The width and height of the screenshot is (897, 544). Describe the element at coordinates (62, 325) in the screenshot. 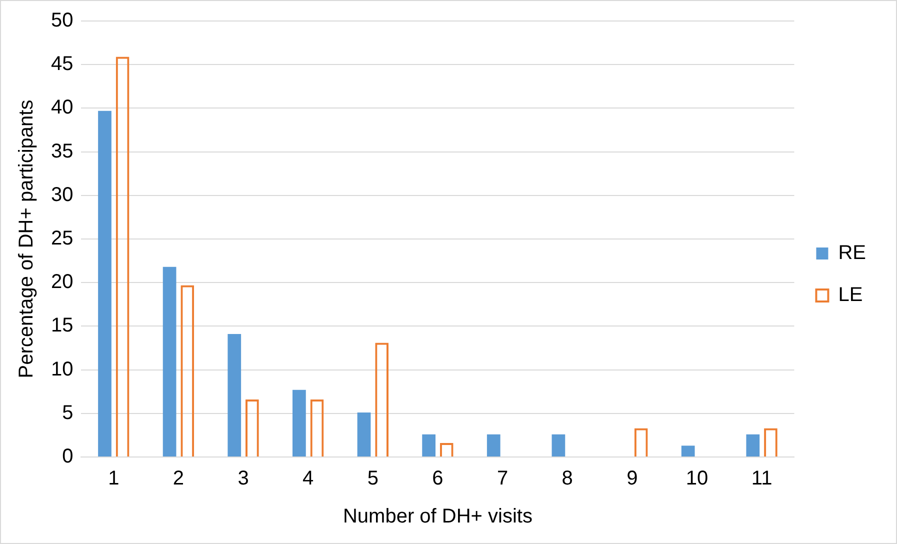

I see `y-tick-label: 15` at that location.